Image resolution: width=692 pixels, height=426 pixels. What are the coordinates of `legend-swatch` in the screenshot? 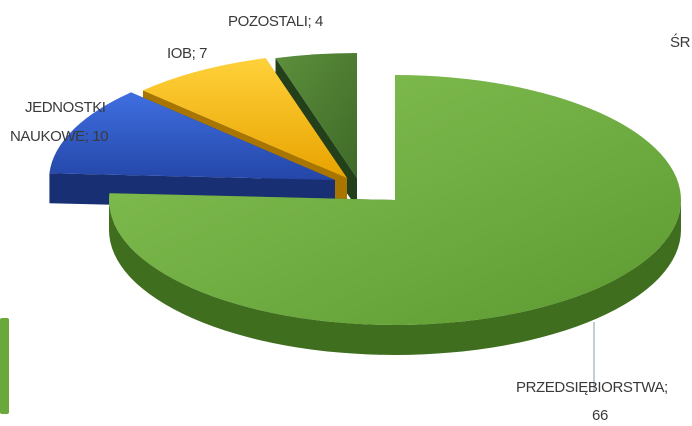 It's located at (4, 366).